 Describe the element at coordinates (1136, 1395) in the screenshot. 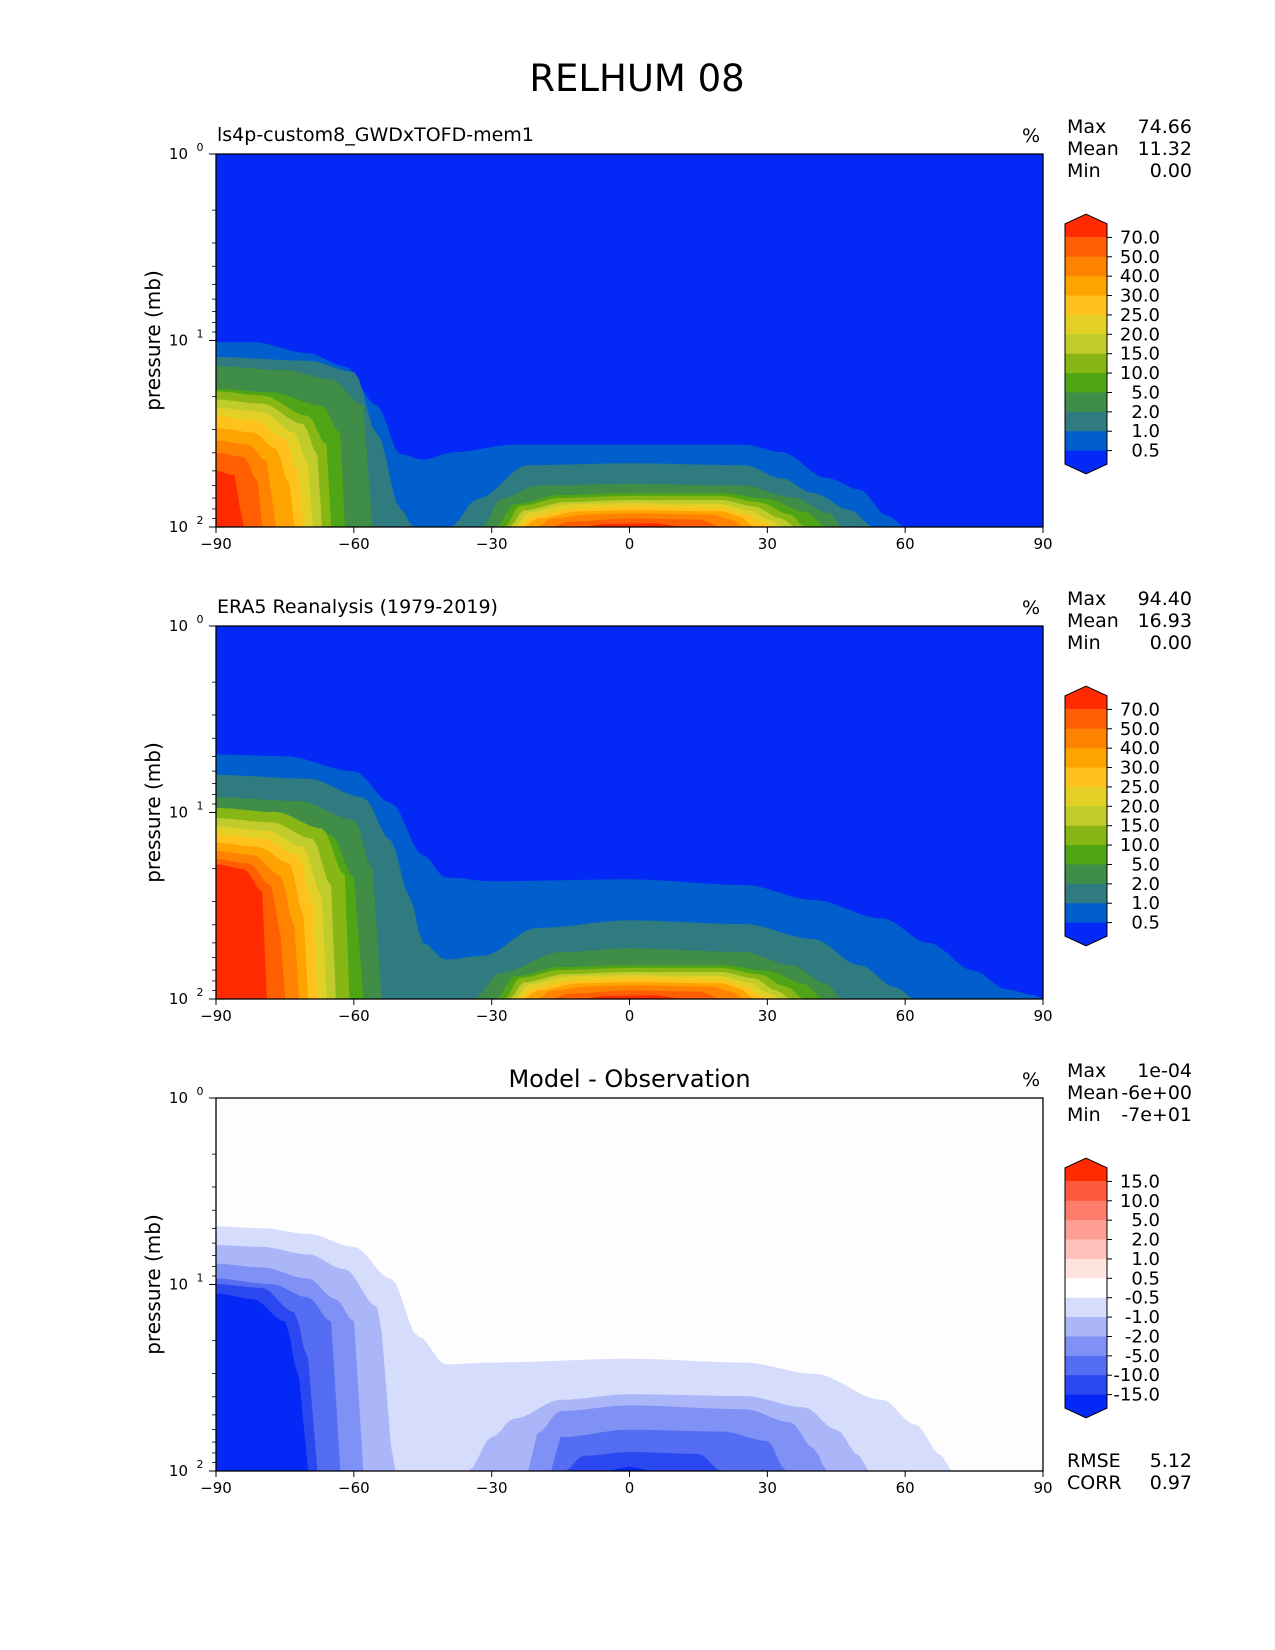

I see `colorbar-label: -15.0` at that location.